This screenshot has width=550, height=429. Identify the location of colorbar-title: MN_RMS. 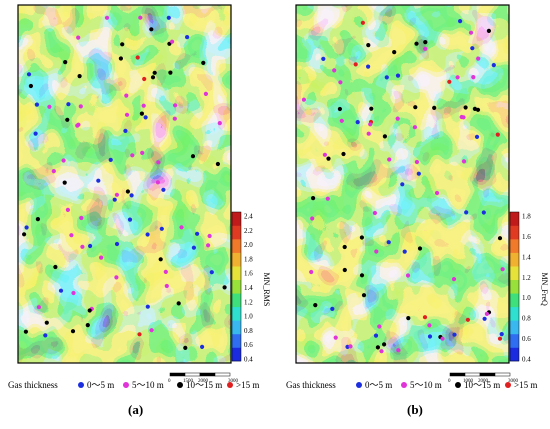
(266, 290).